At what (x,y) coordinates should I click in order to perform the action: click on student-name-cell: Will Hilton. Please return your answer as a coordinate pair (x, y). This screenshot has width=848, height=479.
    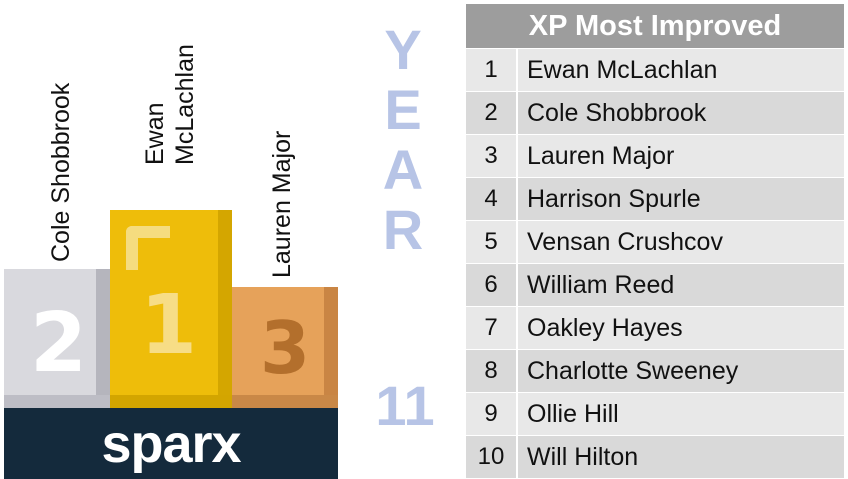
    Looking at the image, I should click on (583, 457).